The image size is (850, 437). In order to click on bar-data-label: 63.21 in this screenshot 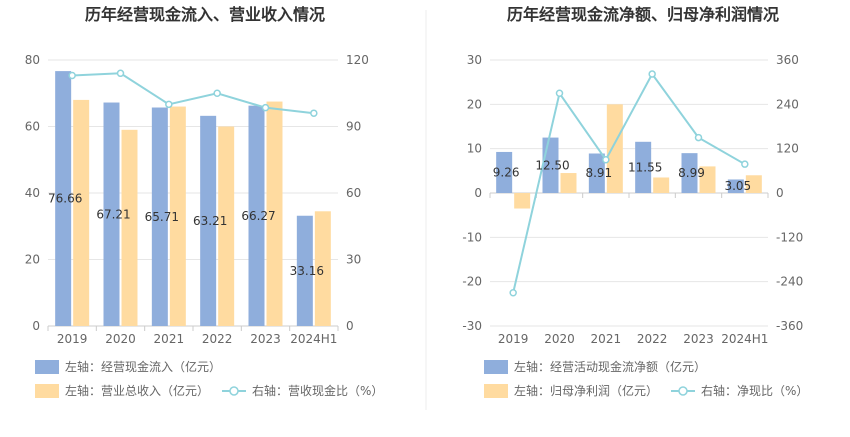, I will do `click(210, 221)`.